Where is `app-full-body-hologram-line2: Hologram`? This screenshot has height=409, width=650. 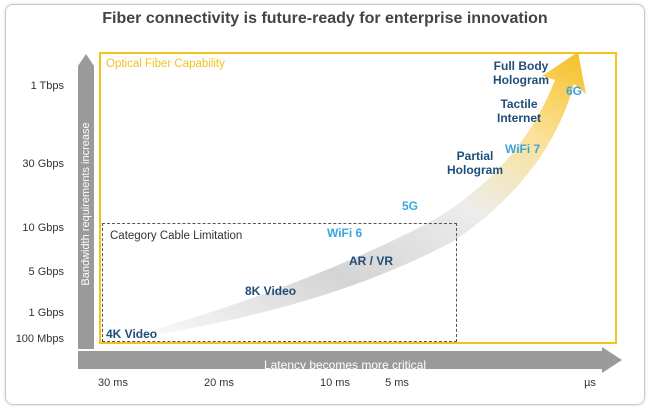
app-full-body-hologram-line2: Hologram is located at coordinates (521, 80).